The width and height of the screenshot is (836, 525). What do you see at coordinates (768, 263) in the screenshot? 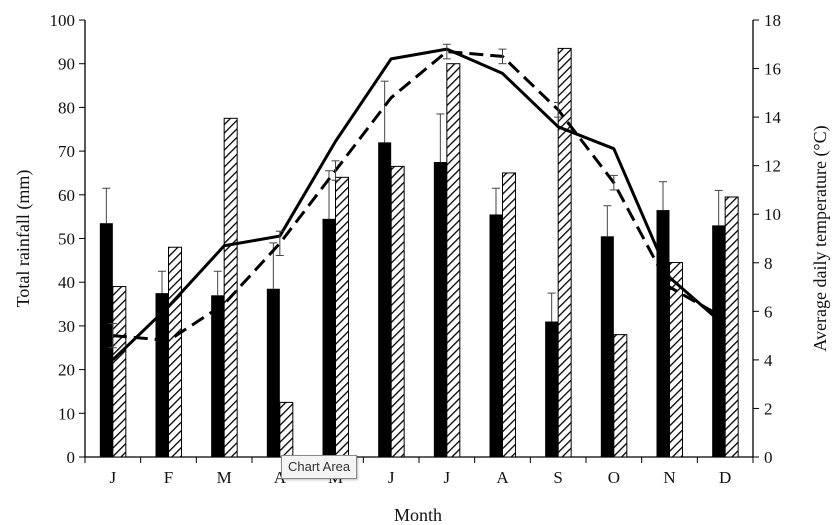
I see `y-tick-label-right: 8` at bounding box center [768, 263].